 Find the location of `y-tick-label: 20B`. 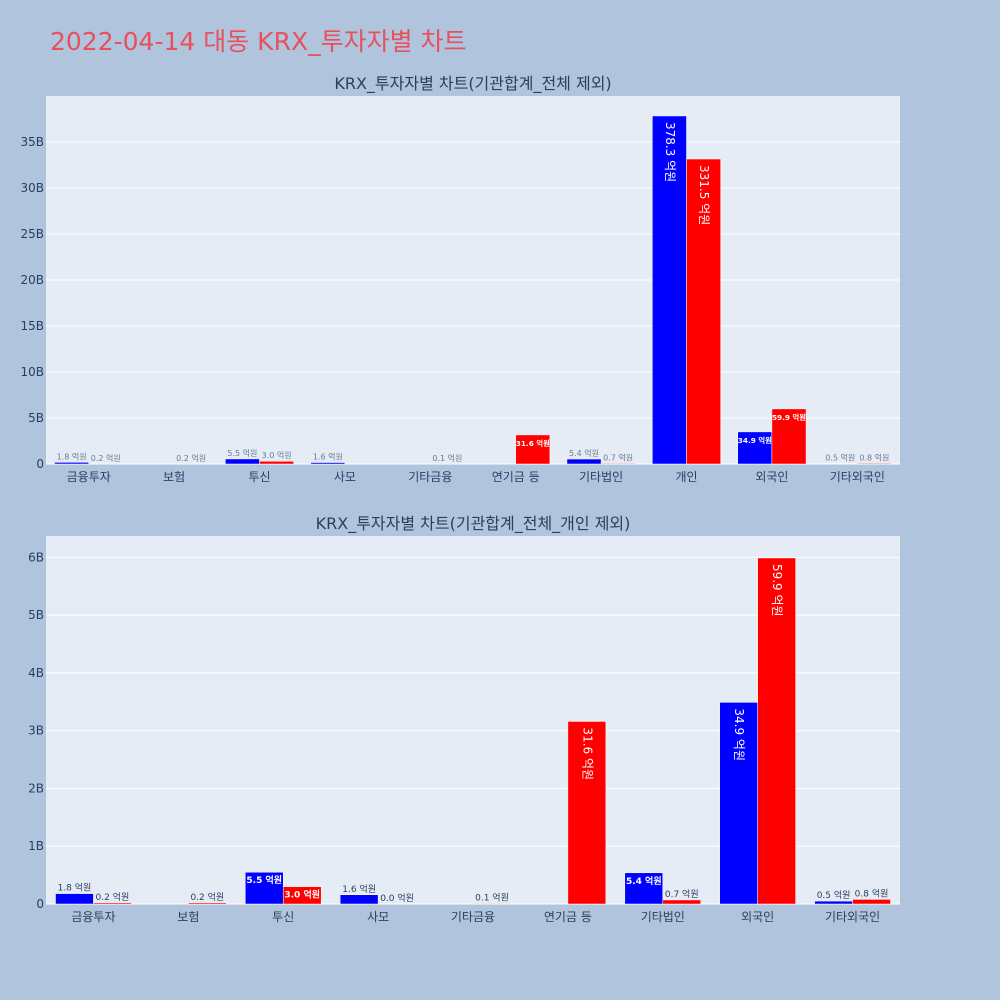

y-tick-label: 20B is located at coordinates (32, 280).